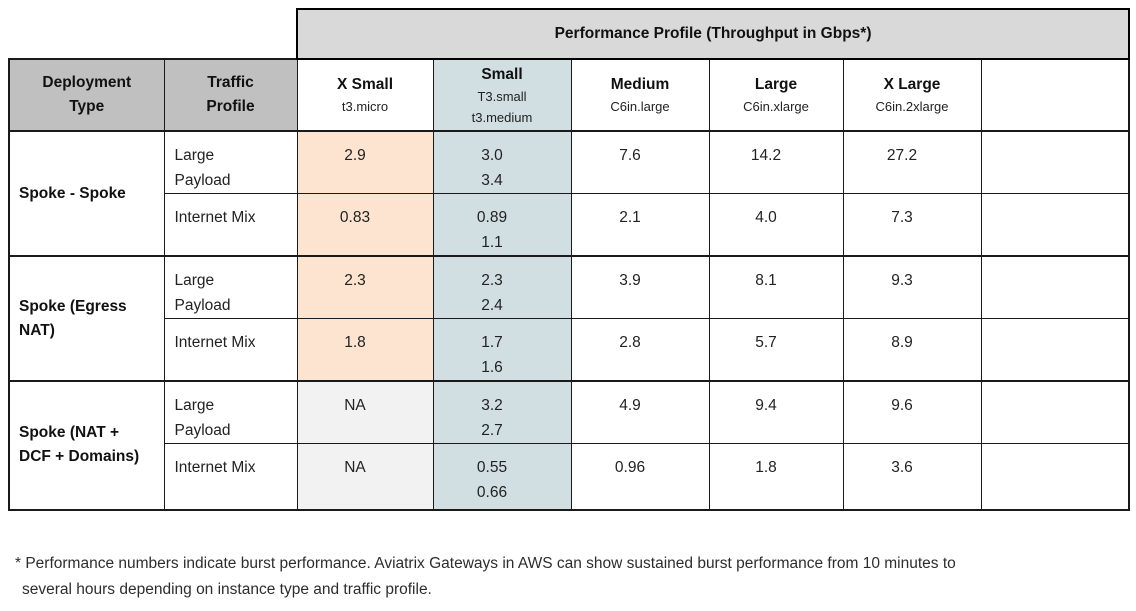 The height and width of the screenshot is (611, 1136). I want to click on table-row: Internet Mix 0.83 0.89 1.1 2.1 4.0 7.3, so click(570, 225).